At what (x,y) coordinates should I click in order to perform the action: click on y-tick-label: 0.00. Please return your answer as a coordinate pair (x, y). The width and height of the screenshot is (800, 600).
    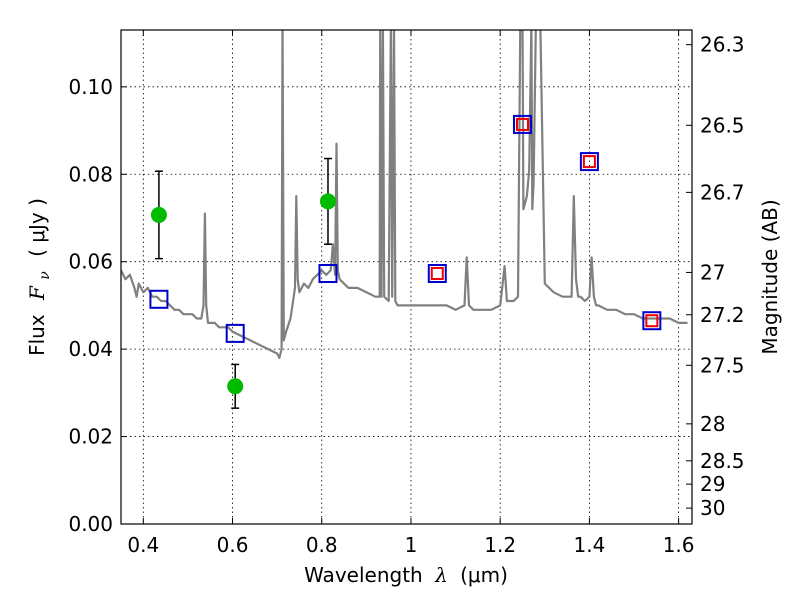
    Looking at the image, I should click on (90, 524).